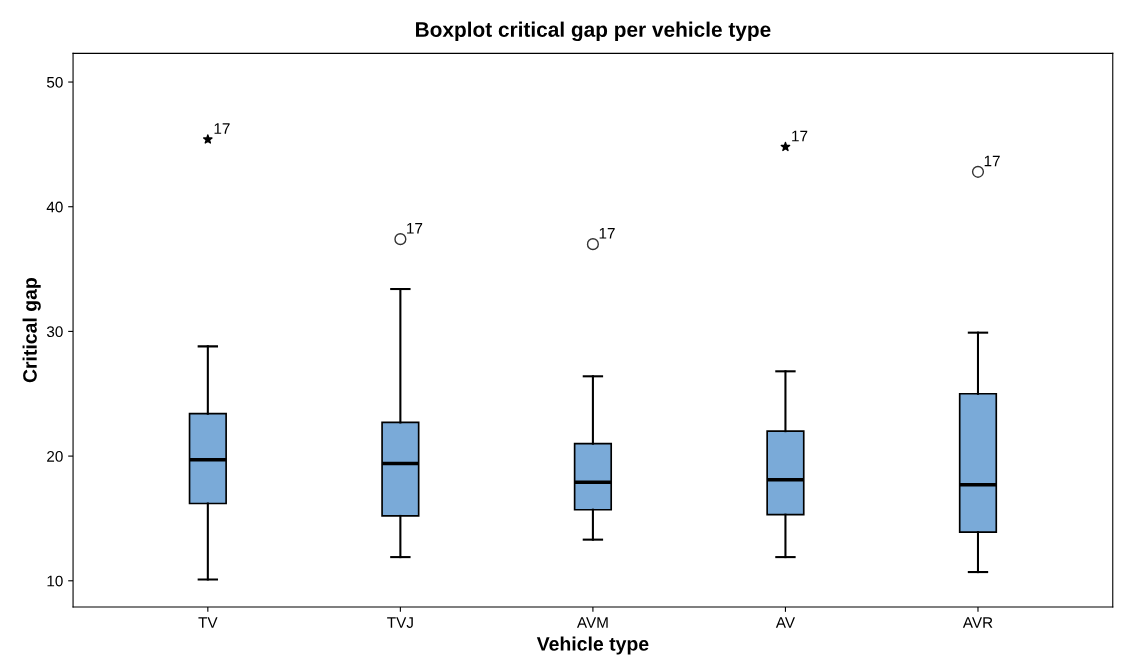 The width and height of the screenshot is (1124, 667). I want to click on x-tick-label: AV, so click(785, 622).